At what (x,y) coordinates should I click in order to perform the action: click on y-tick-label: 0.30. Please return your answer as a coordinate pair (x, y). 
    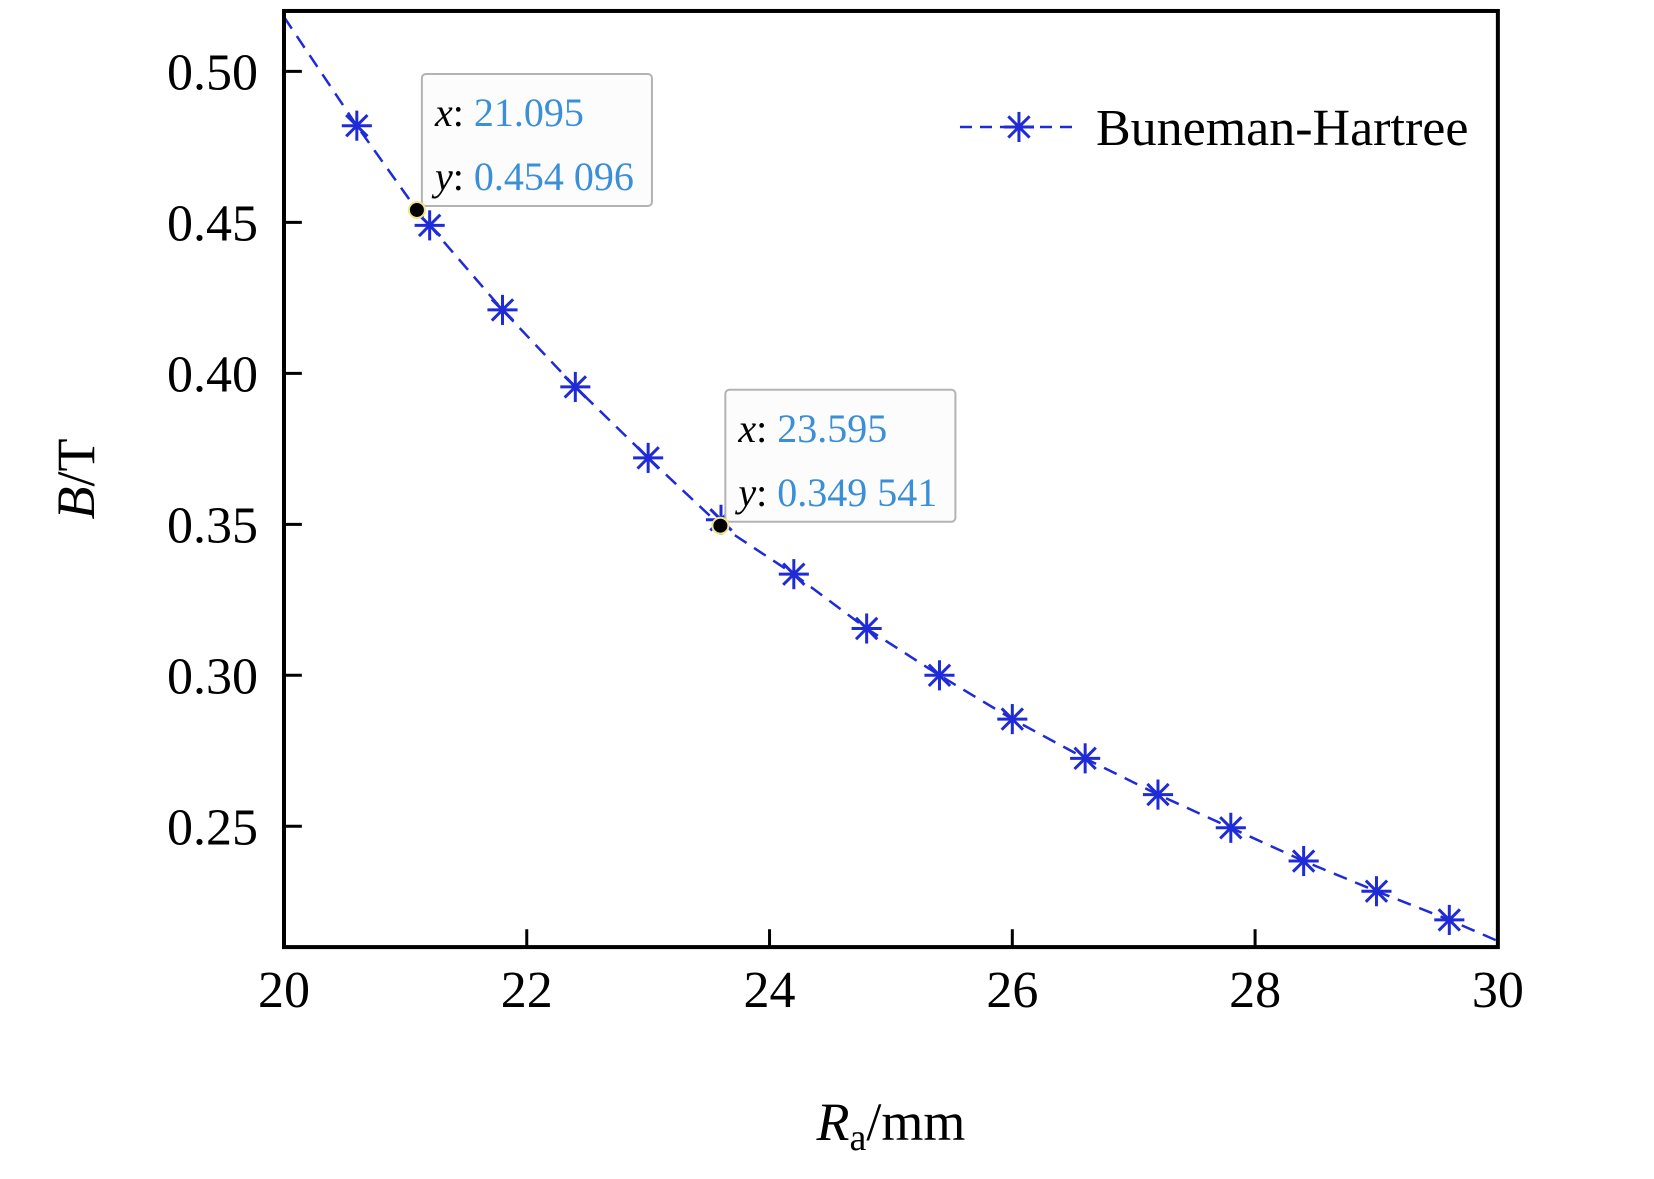
    Looking at the image, I should click on (212, 676).